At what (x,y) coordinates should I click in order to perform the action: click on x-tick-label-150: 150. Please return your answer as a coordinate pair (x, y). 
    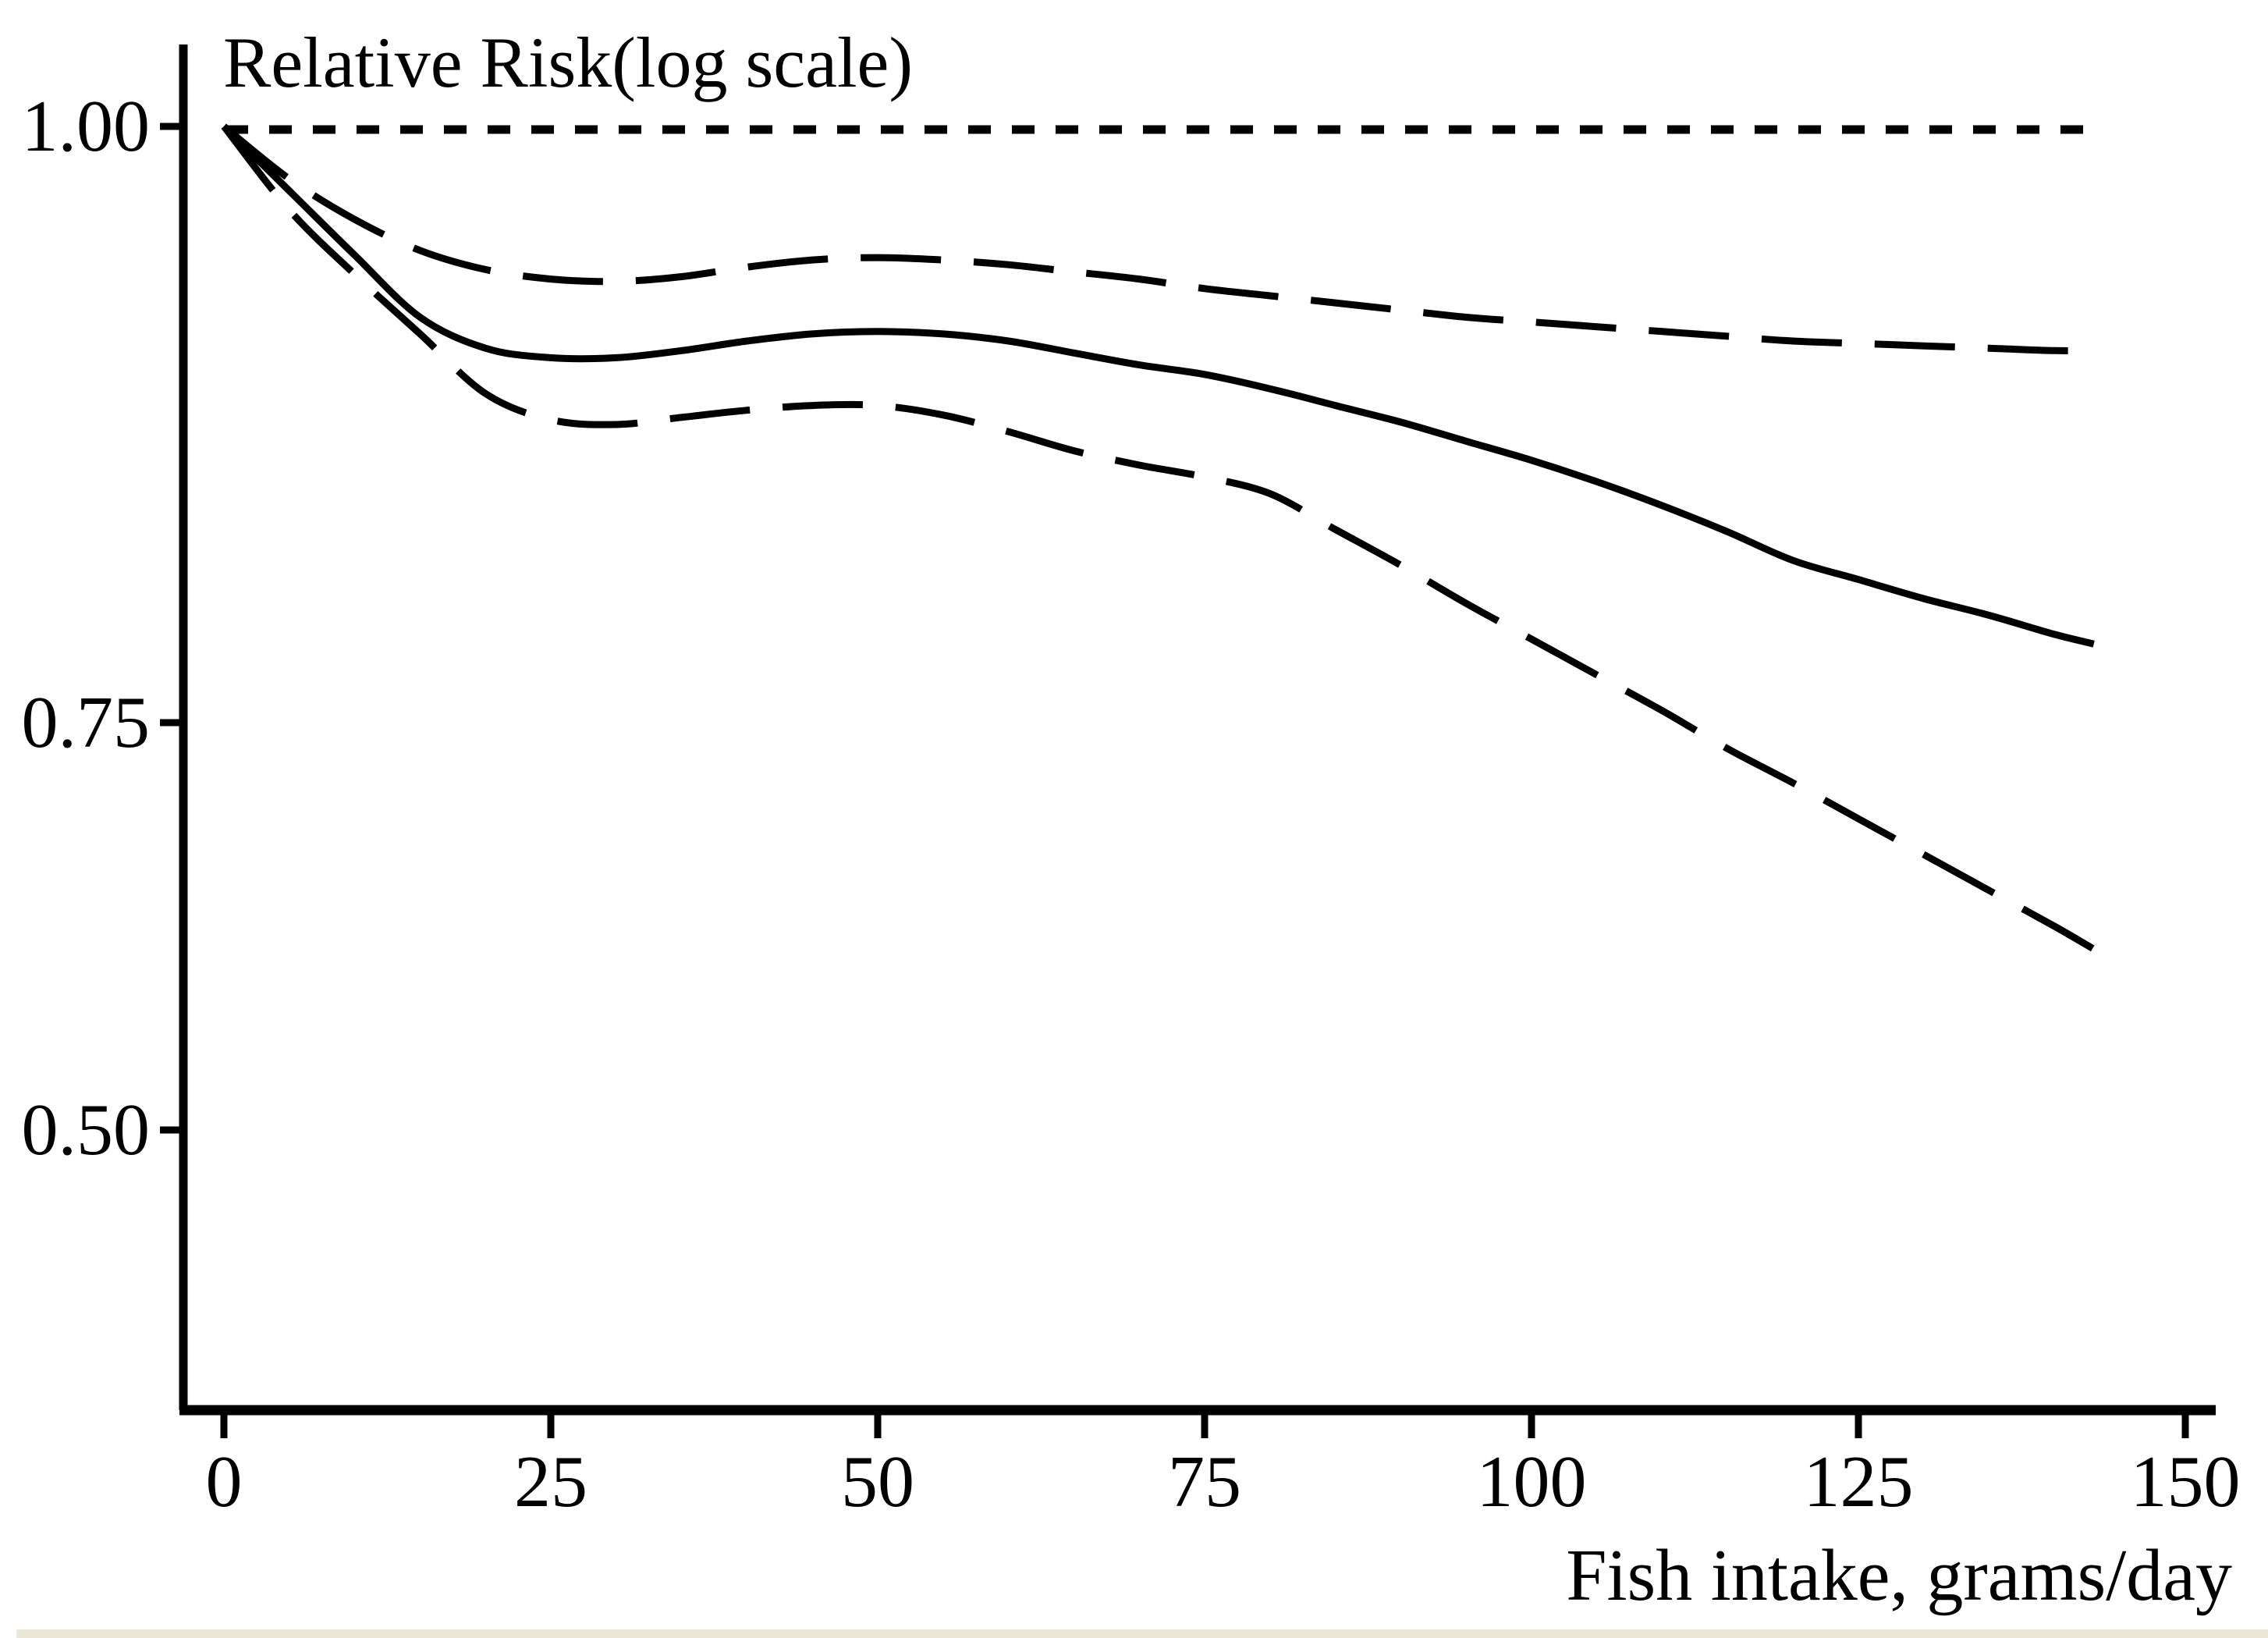
    Looking at the image, I should click on (2186, 1482).